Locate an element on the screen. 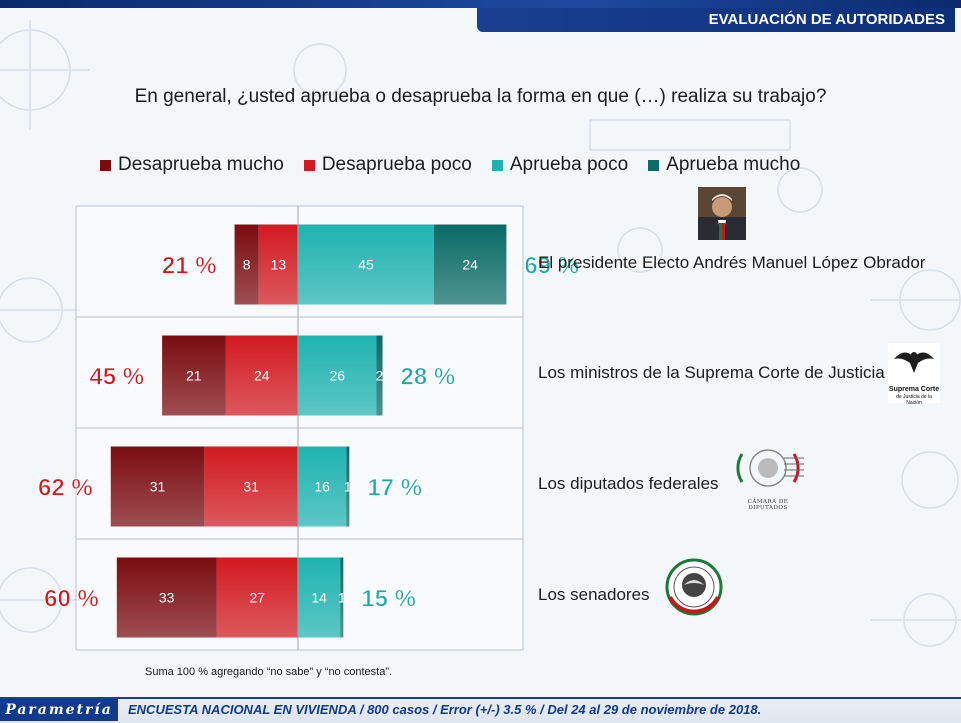 The image size is (961, 723). supreme-court-logo-subtext: de Justicia de la Nación is located at coordinates (914, 400).